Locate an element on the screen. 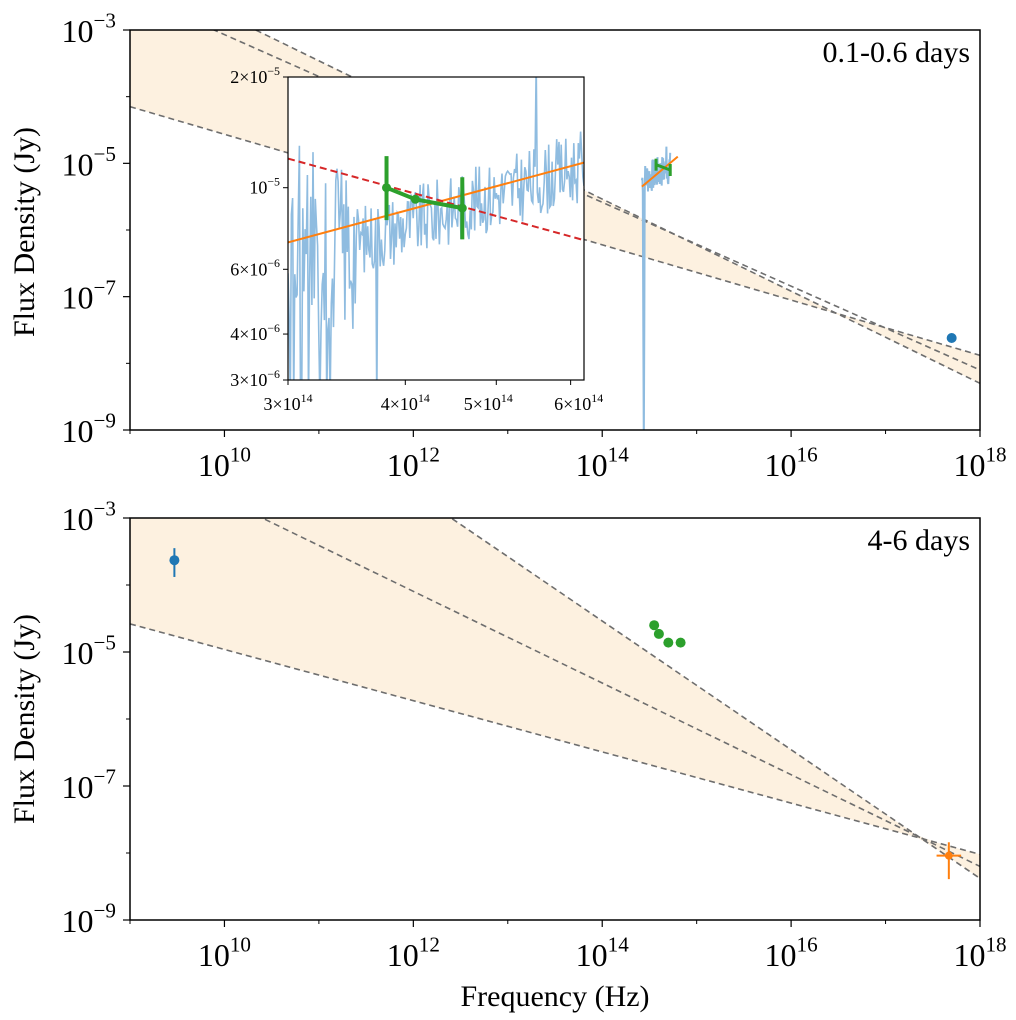  inset-x-tick-label: 4×10¹⁴ is located at coordinates (405, 402).